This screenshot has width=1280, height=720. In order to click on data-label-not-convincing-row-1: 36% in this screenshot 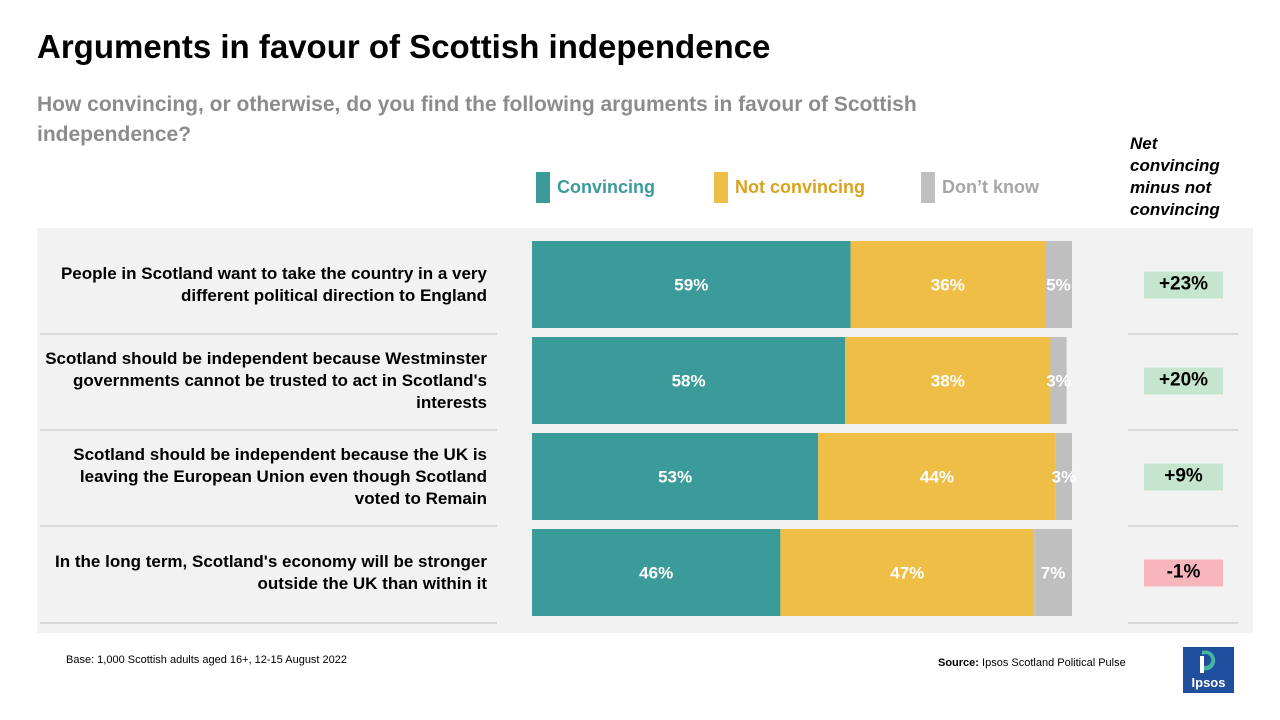, I will do `click(948, 285)`.